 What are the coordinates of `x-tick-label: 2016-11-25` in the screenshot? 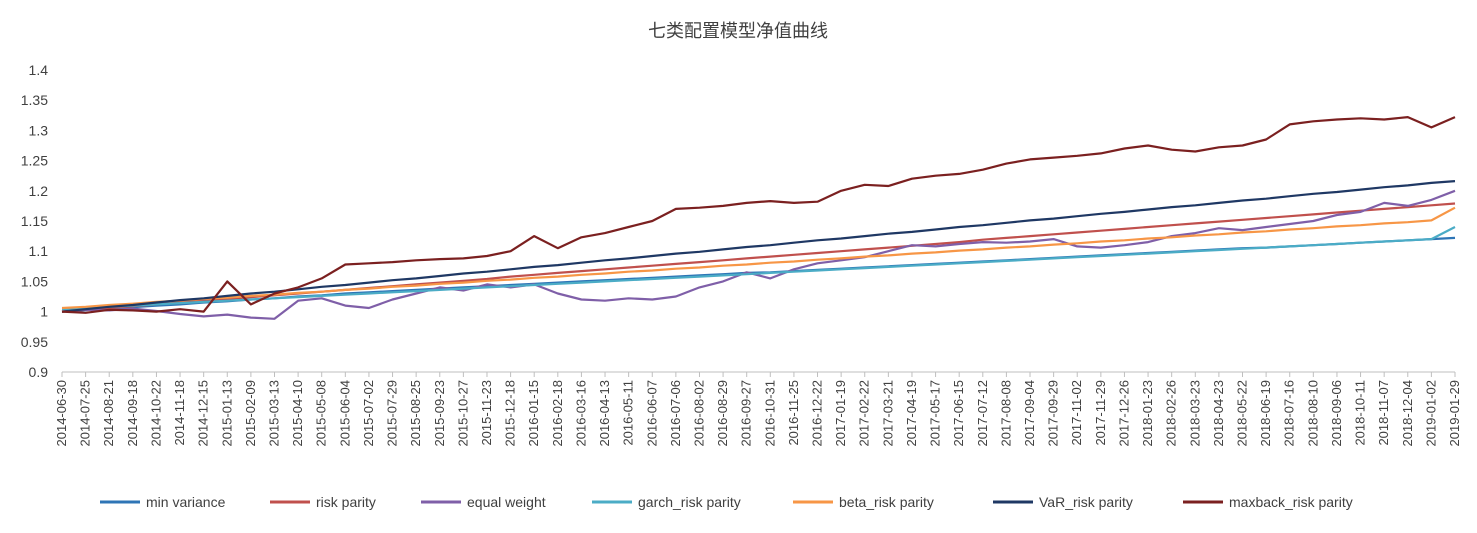 It's located at (793, 413).